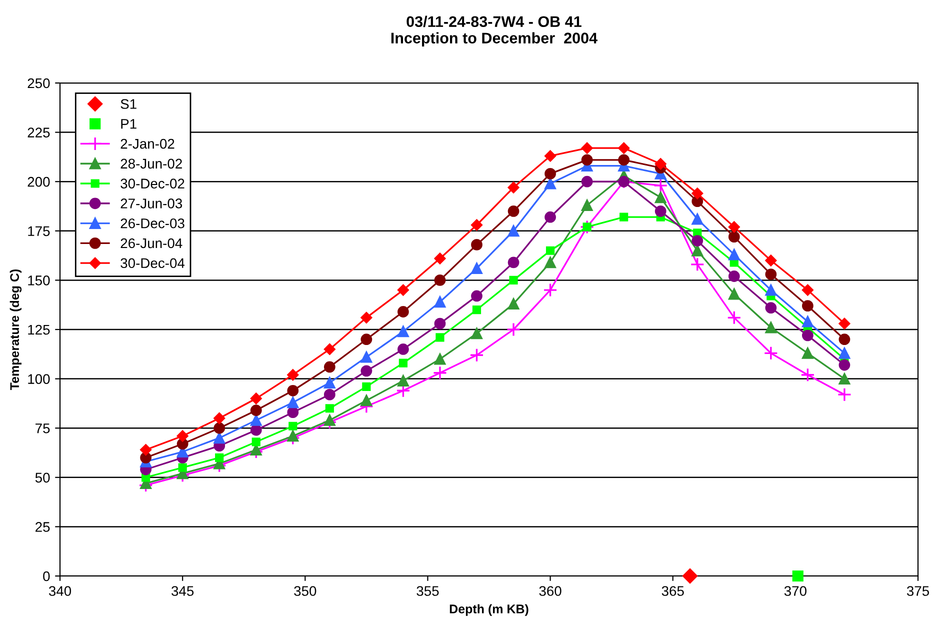 Image resolution: width=932 pixels, height=632 pixels. Describe the element at coordinates (42, 477) in the screenshot. I see `y-tick-label: 50` at that location.